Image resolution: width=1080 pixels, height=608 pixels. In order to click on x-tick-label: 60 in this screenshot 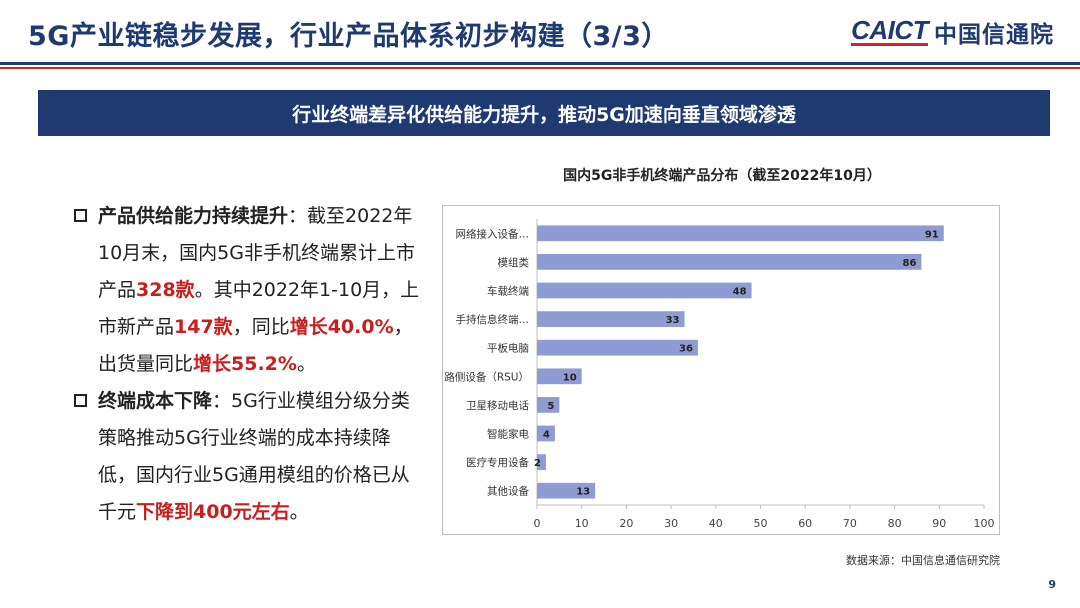, I will do `click(805, 523)`.